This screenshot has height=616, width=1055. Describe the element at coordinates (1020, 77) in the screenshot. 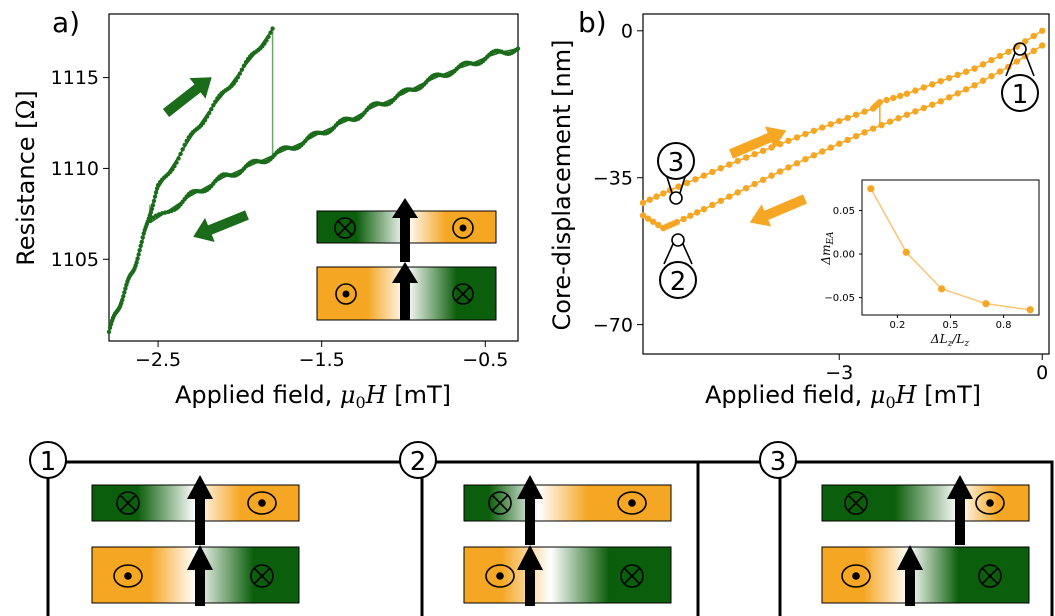

I see `callout-1-icon: 1` at that location.